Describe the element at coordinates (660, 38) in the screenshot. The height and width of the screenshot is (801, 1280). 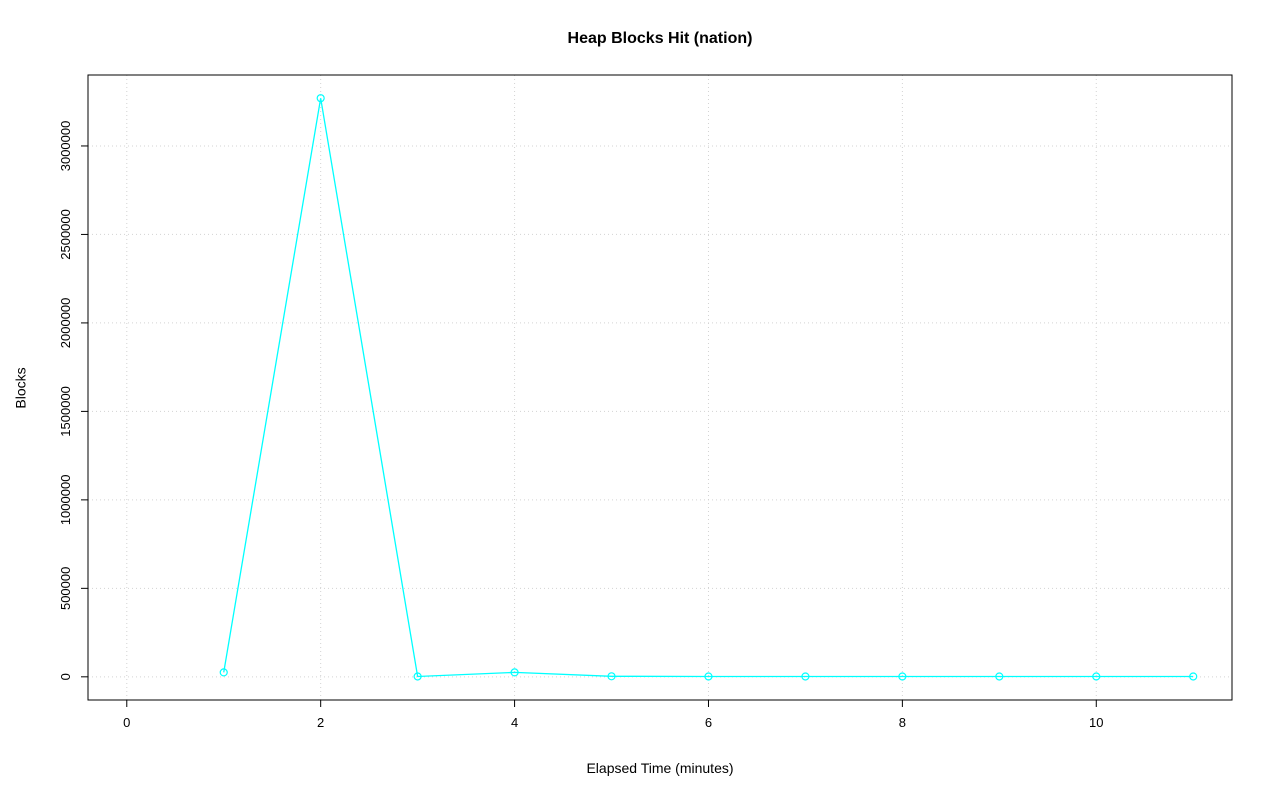
I see `chart-title: Heap Blocks Hit (nation)` at that location.